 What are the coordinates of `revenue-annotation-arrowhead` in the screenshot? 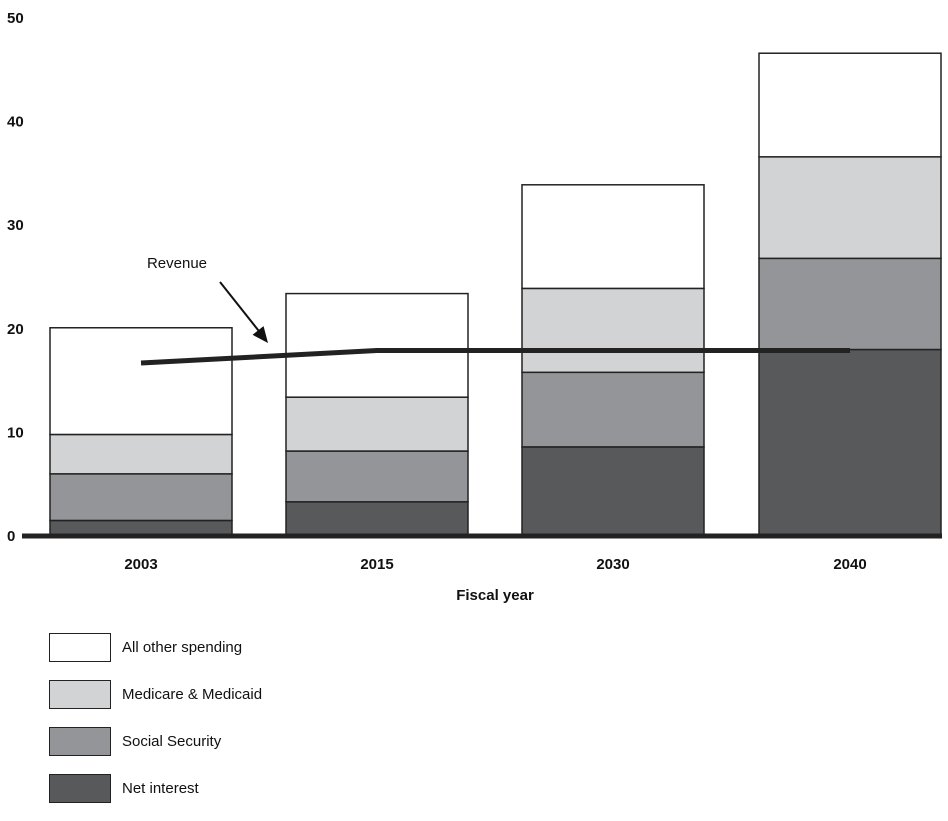 It's located at (260, 334).